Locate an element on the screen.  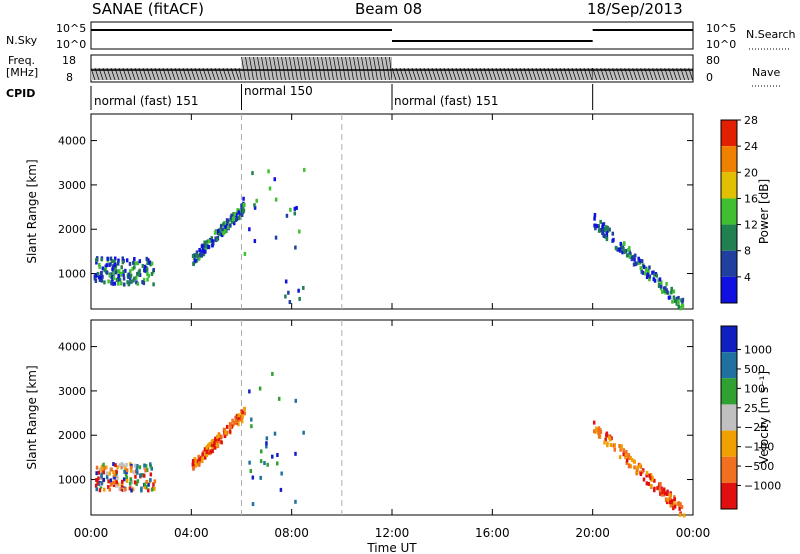
power-colorbar-segment is located at coordinates (729, 237).